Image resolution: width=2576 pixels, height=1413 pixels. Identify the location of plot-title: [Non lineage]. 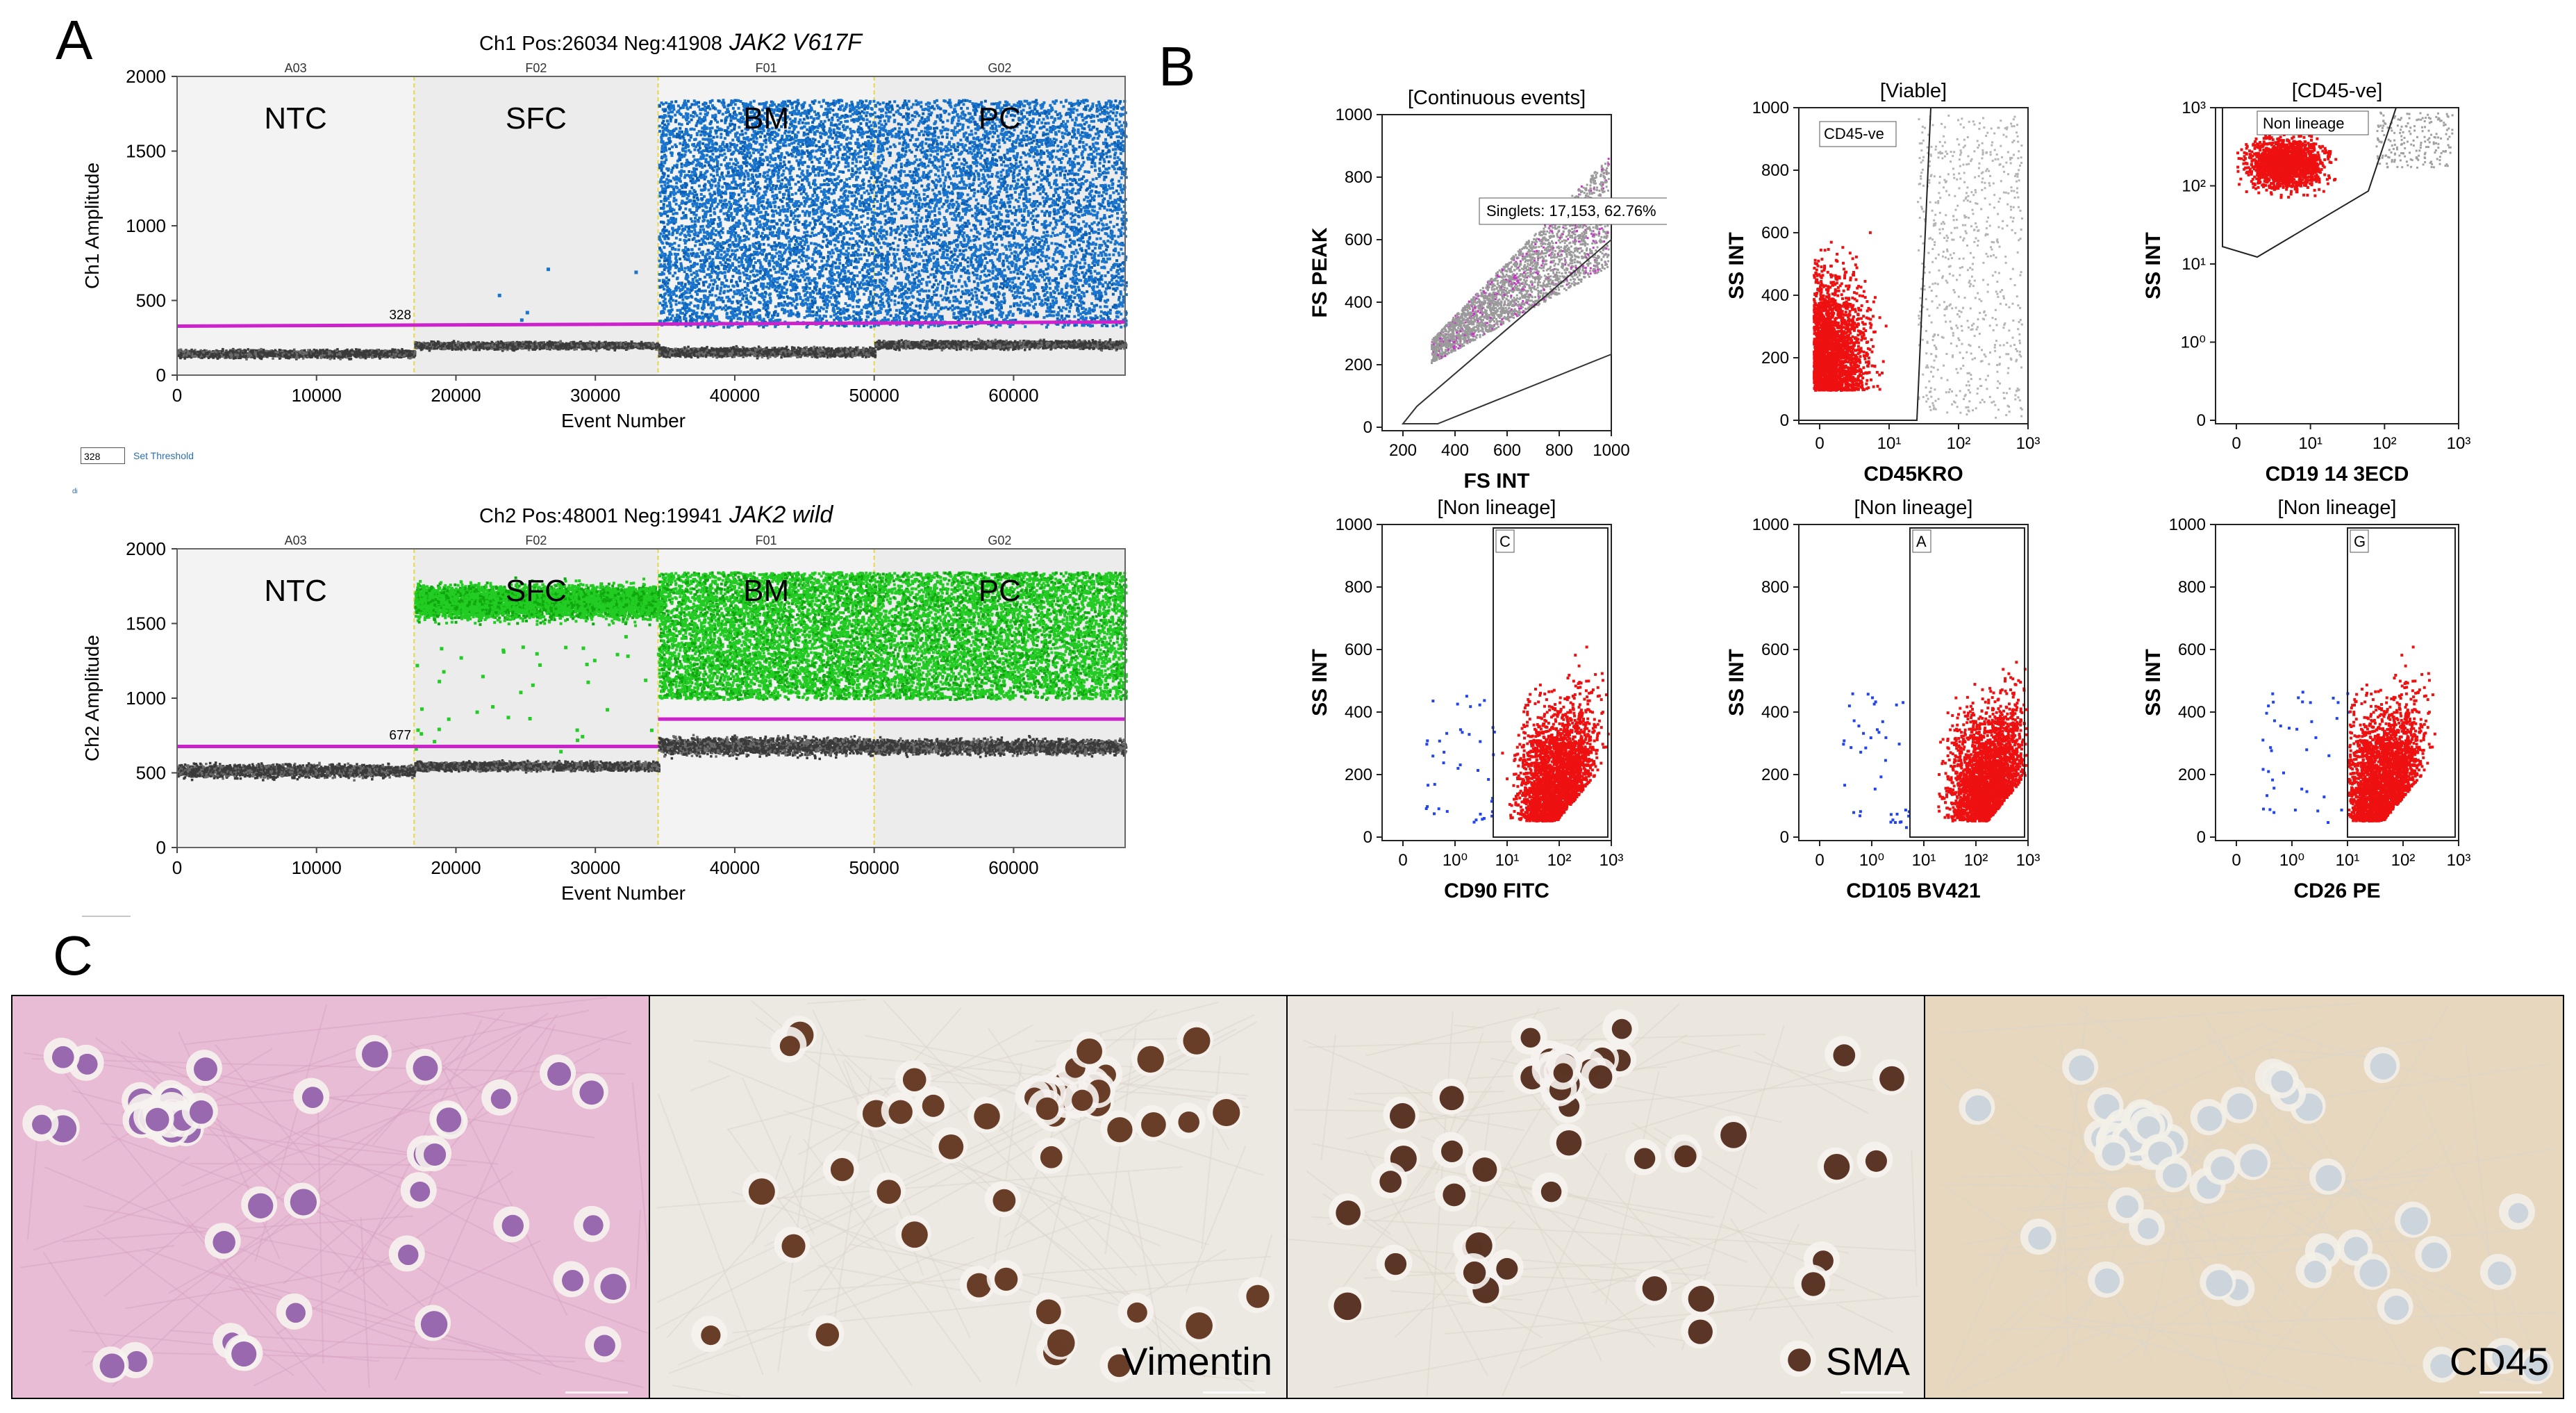
(1497, 508).